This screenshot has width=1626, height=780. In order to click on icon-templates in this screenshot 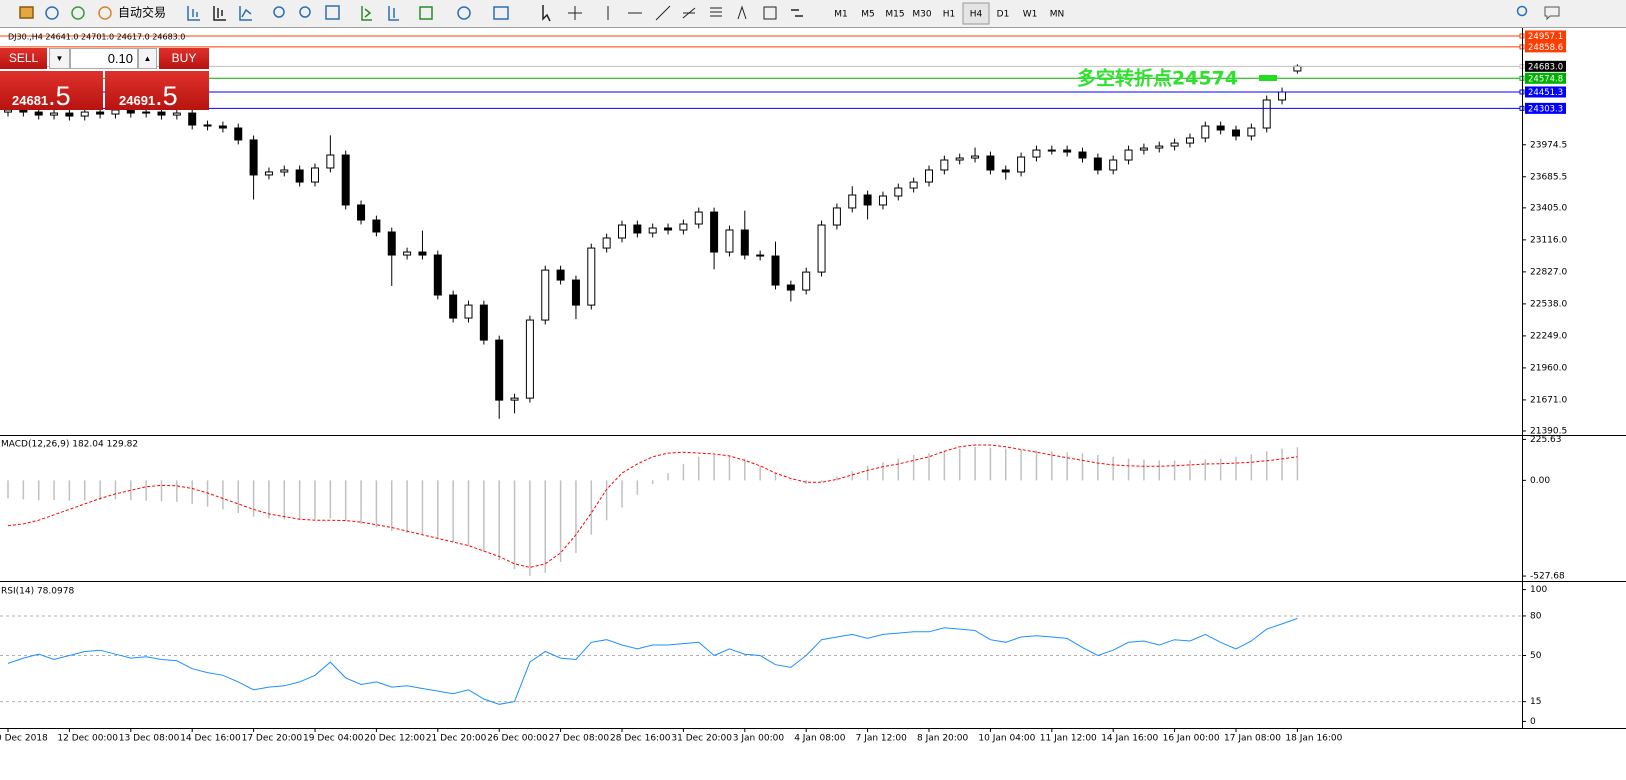, I will do `click(501, 13)`.